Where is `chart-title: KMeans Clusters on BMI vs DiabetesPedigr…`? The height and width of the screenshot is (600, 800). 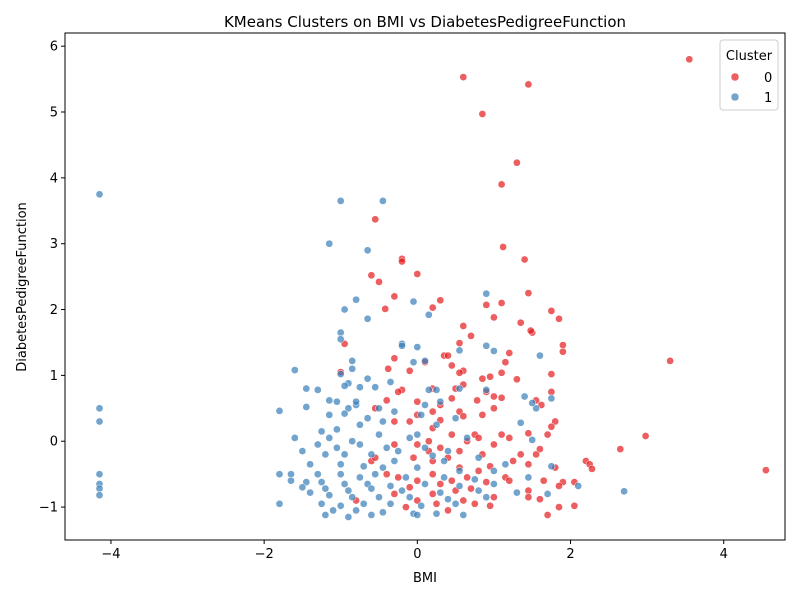 chart-title: KMeans Clusters on BMI vs DiabetesPedigr… is located at coordinates (425, 22).